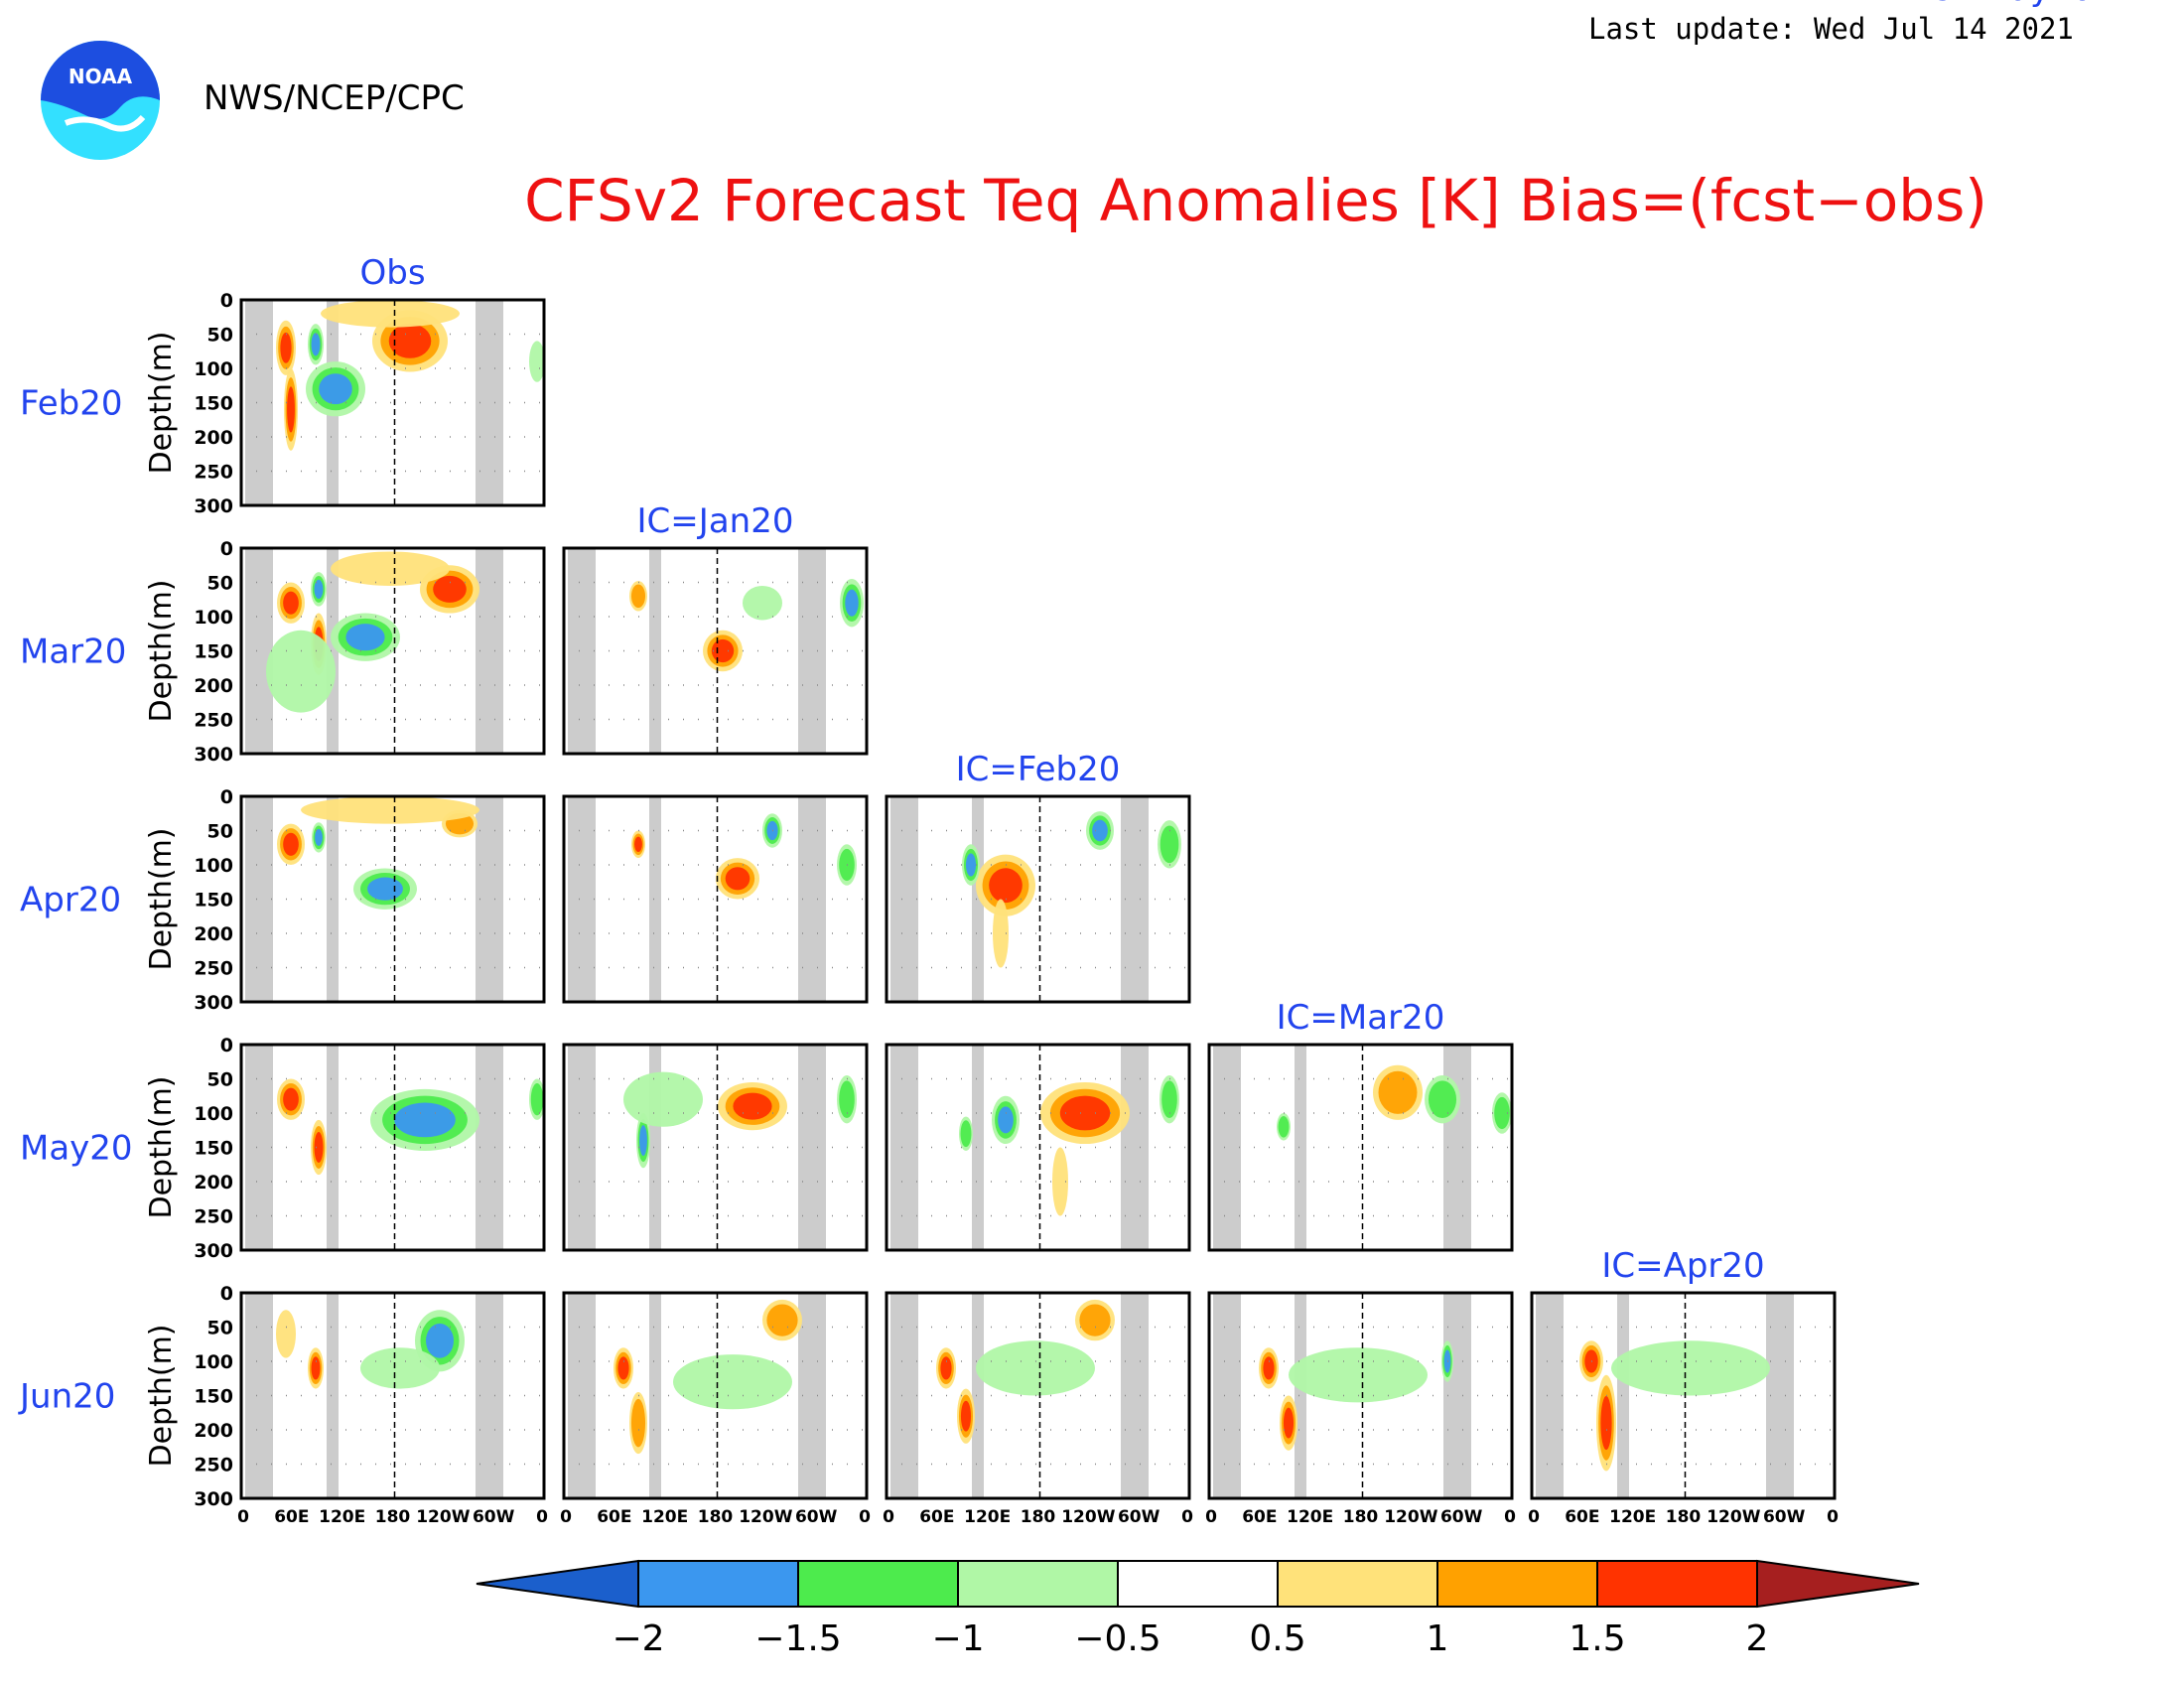 Image resolution: width=2184 pixels, height=1688 pixels. What do you see at coordinates (226, 797) in the screenshot?
I see `y-tick-label: 0` at bounding box center [226, 797].